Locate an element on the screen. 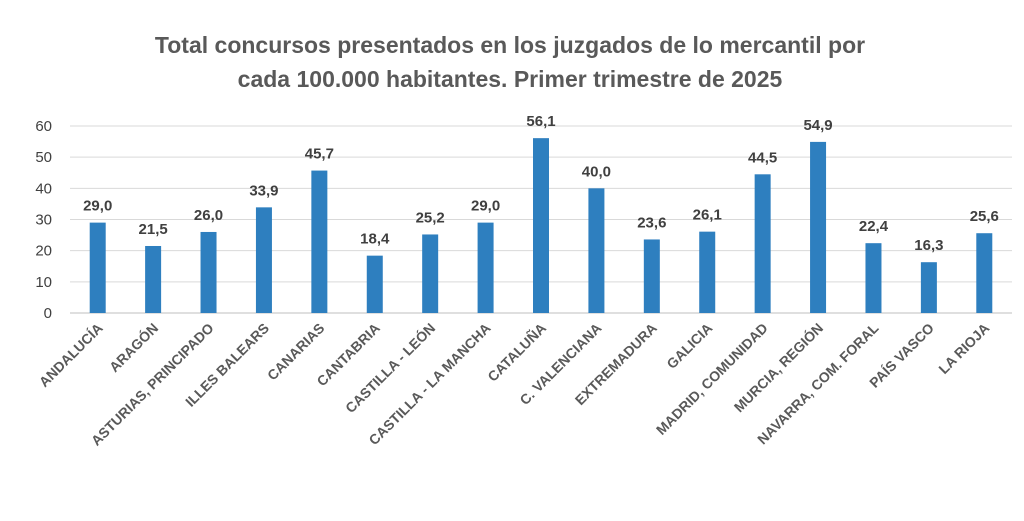 This screenshot has height=521, width=1024. y-tick-label: 0 is located at coordinates (48, 313).